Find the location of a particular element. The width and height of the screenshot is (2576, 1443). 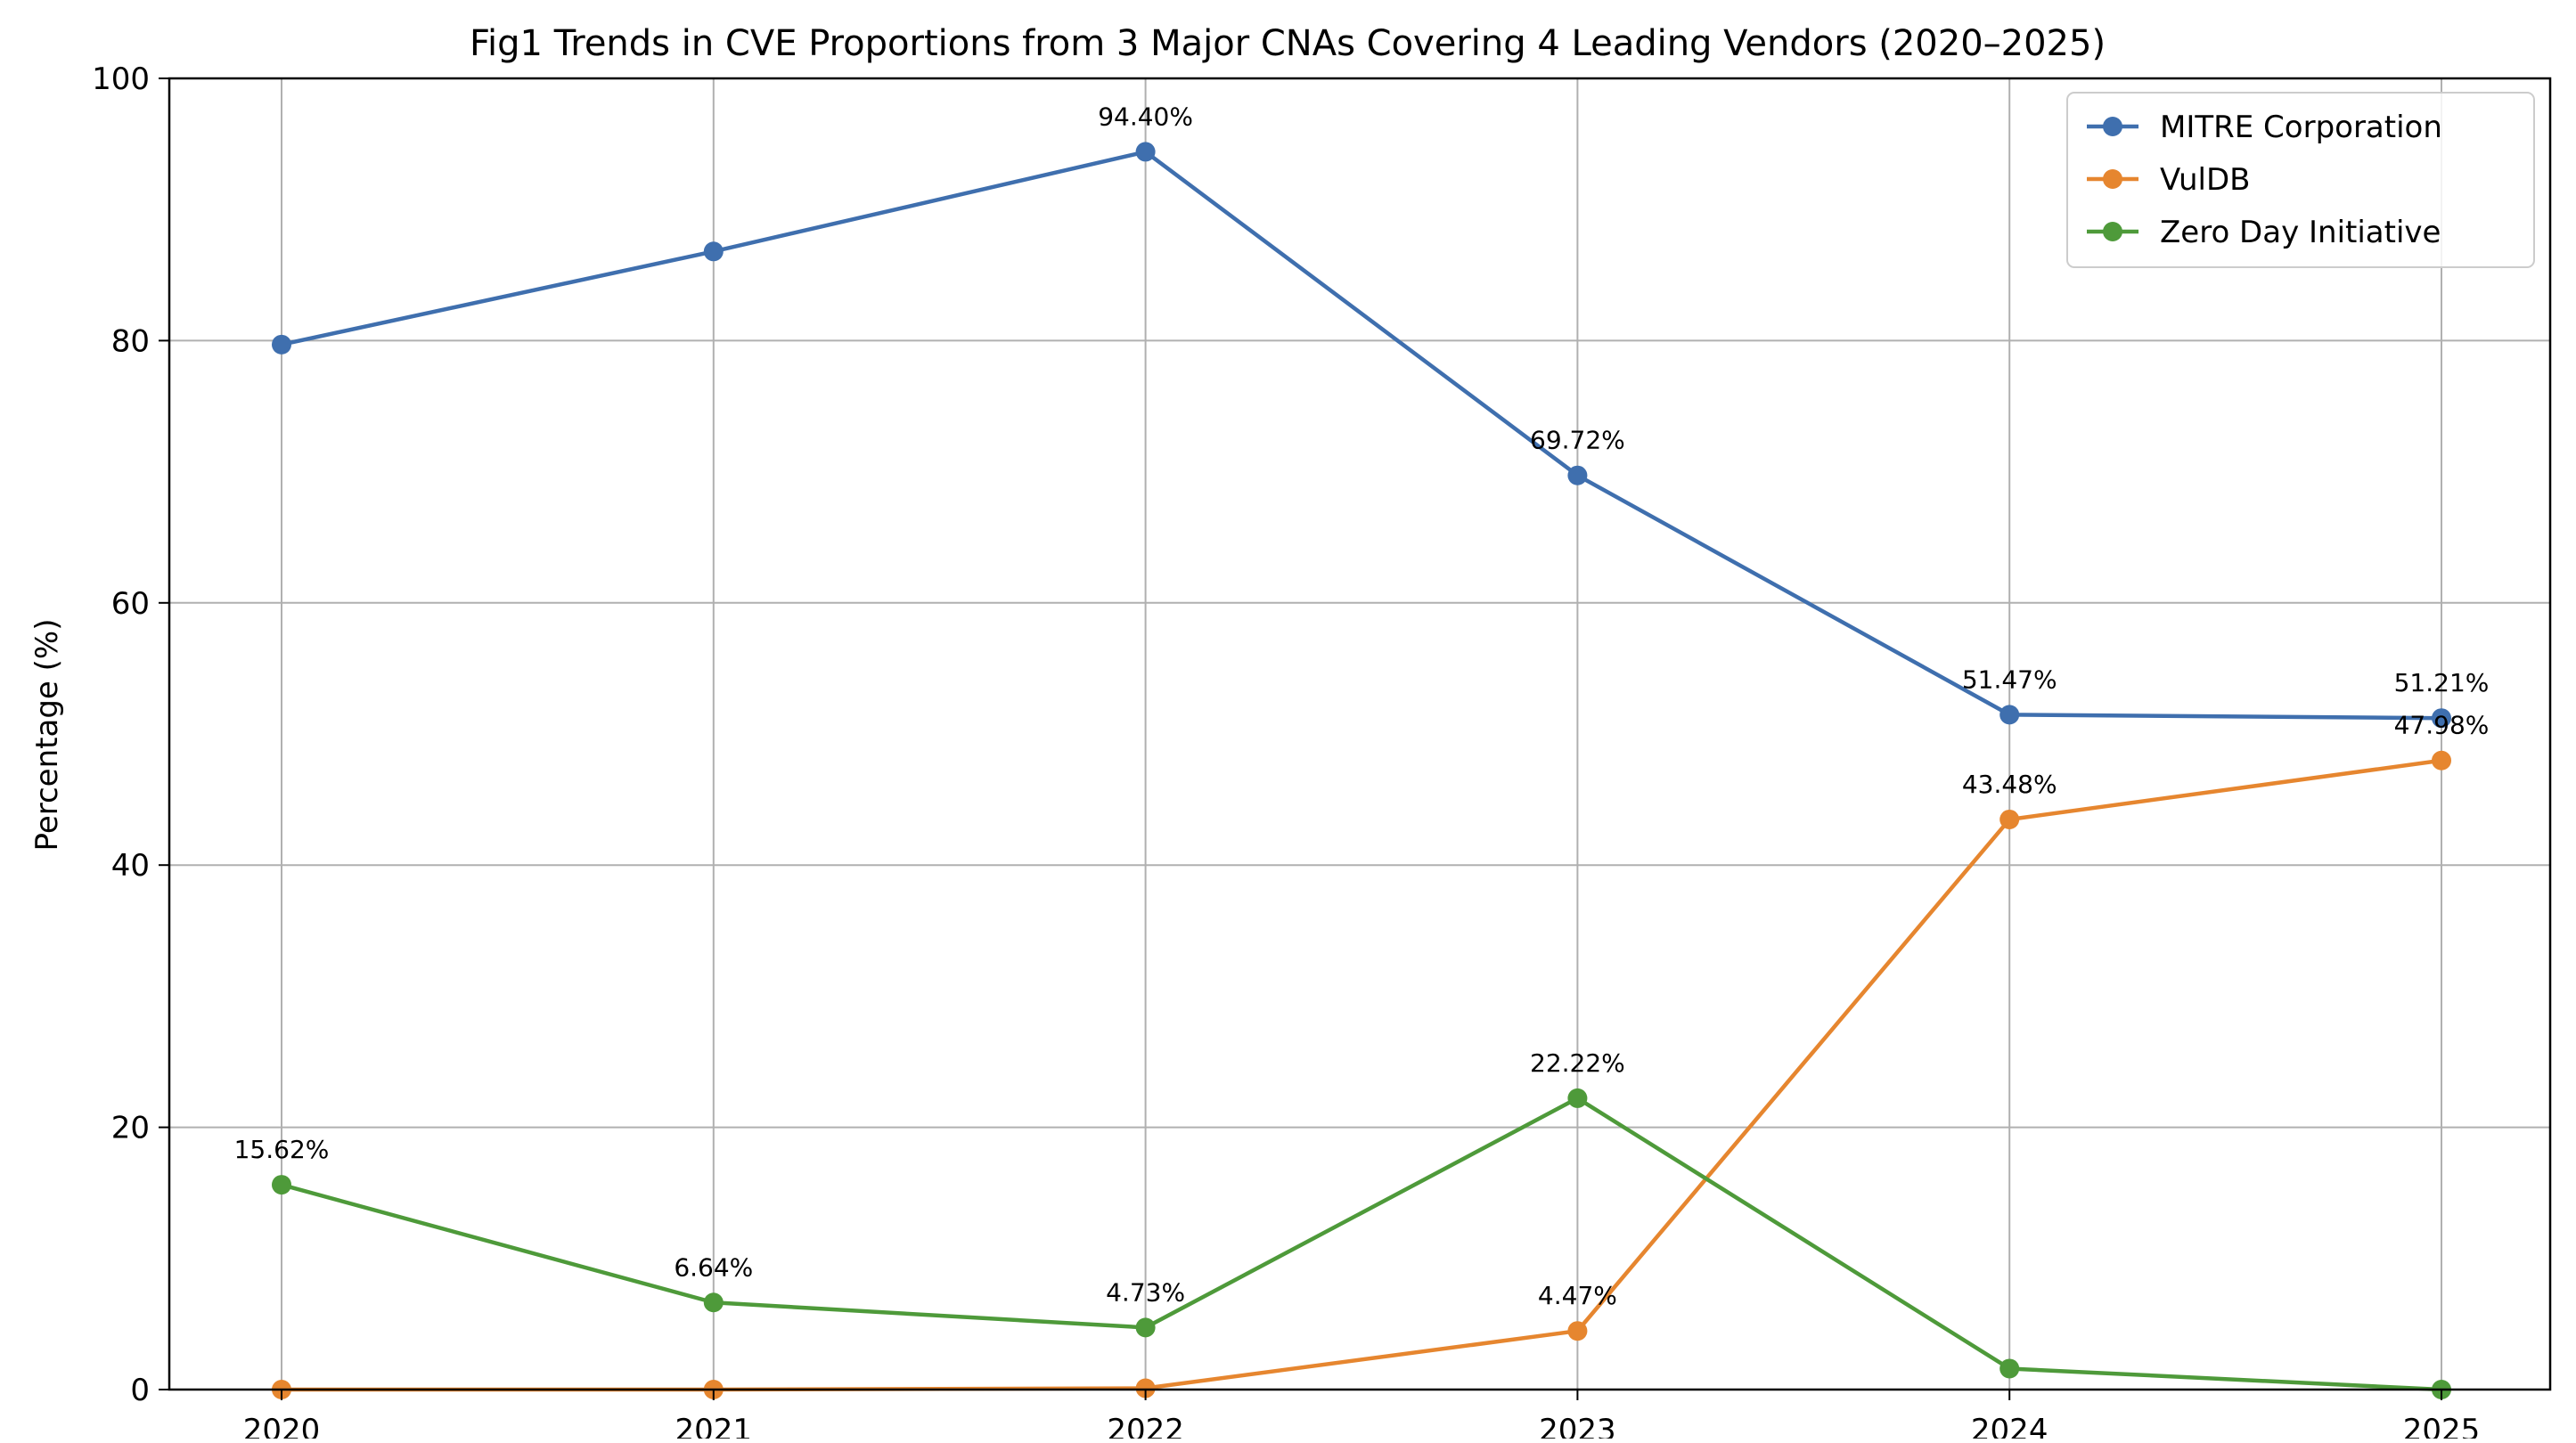

y-axis-label: Percentage (%) is located at coordinates (47, 735).